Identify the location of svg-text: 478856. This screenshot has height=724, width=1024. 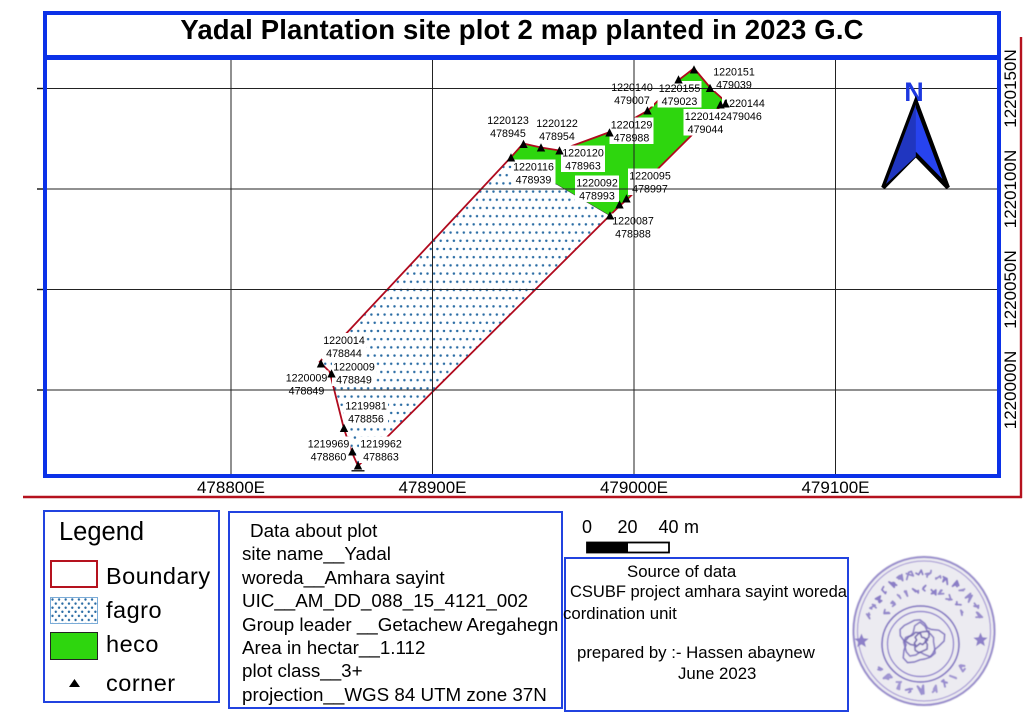
(366, 420).